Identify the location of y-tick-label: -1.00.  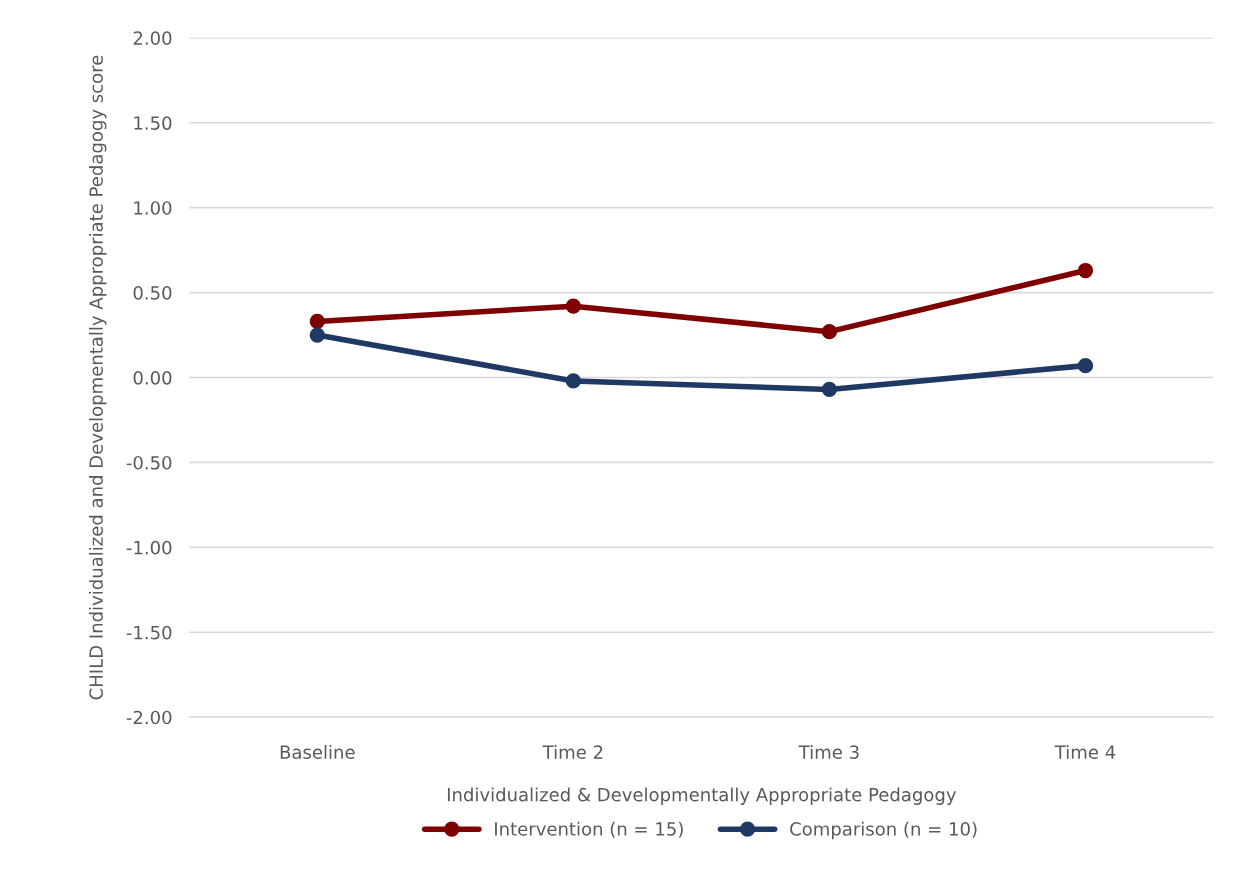
(149, 547).